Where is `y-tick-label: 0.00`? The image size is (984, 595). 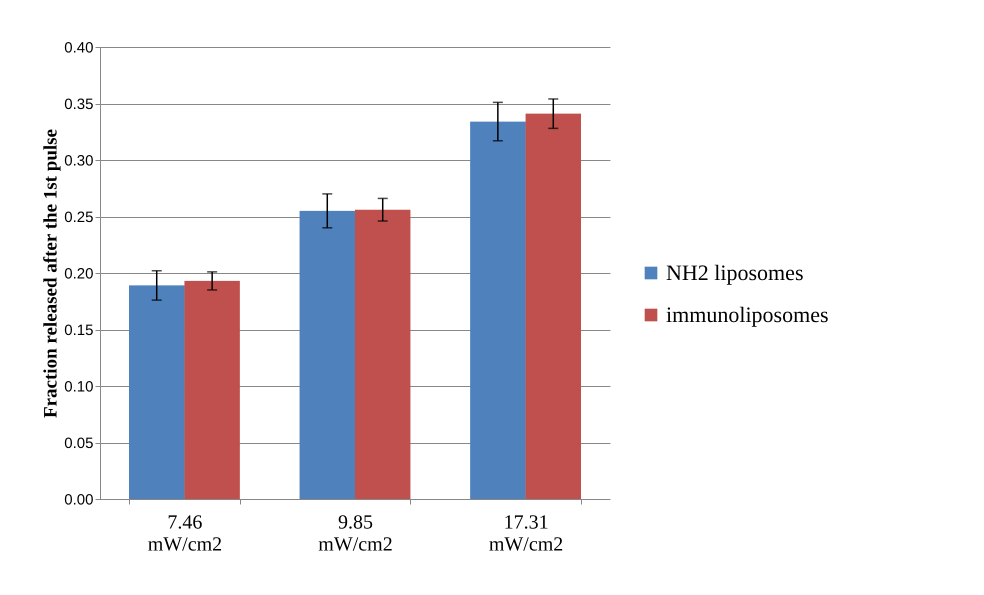 y-tick-label: 0.00 is located at coordinates (79, 500).